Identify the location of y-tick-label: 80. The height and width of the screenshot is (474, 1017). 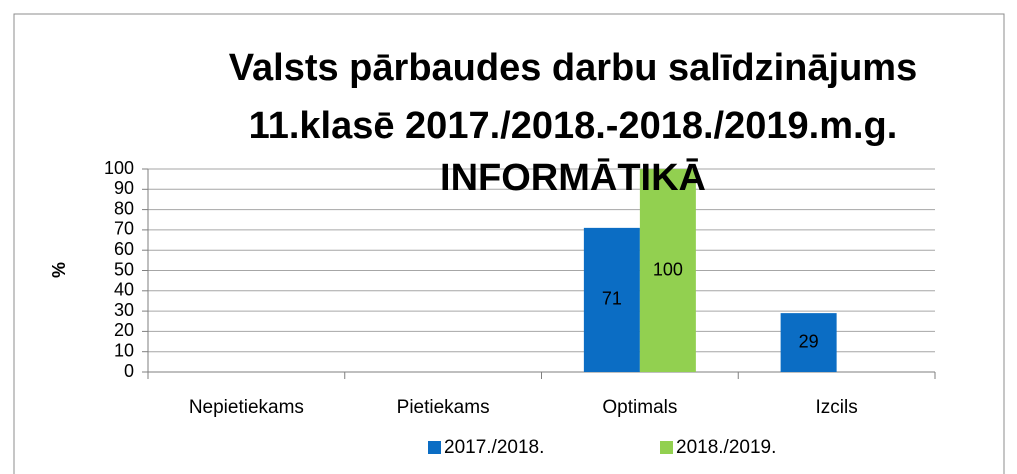
(124, 208).